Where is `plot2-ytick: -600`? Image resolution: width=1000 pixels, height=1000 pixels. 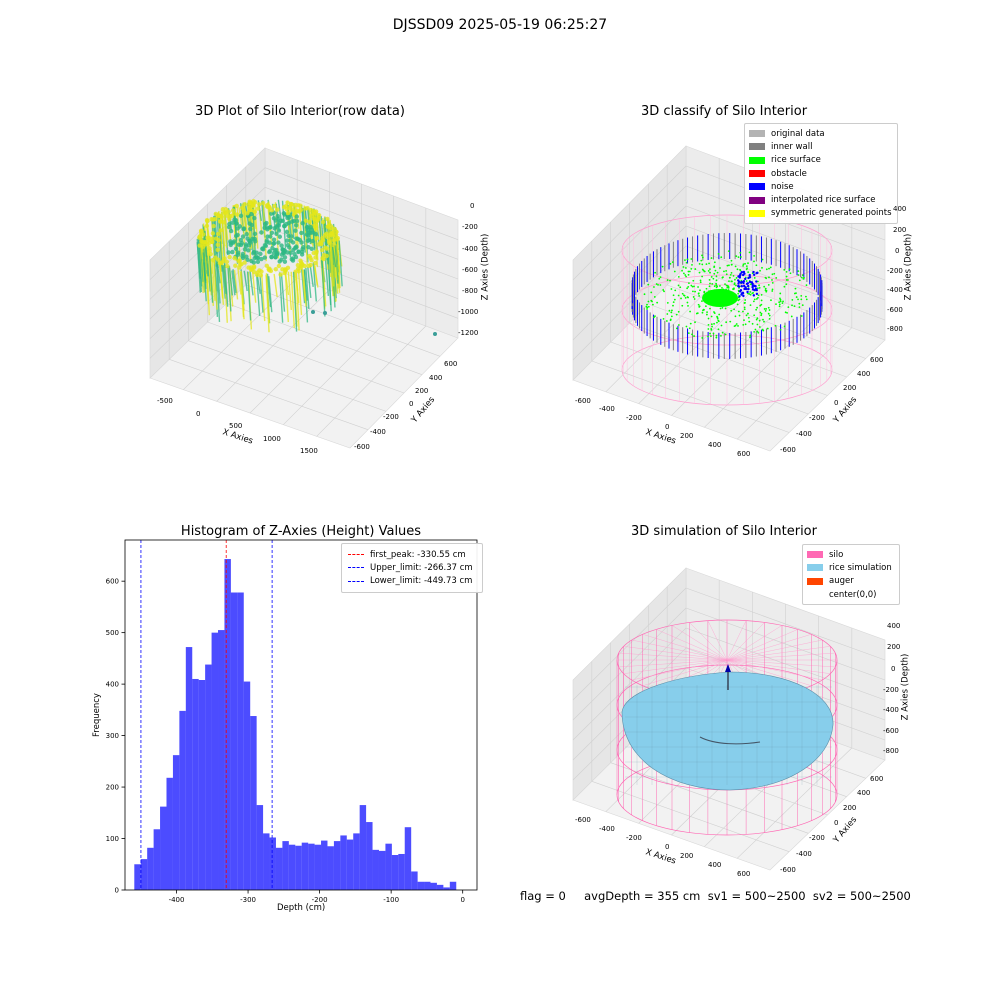 plot2-ytick: -600 is located at coordinates (788, 450).